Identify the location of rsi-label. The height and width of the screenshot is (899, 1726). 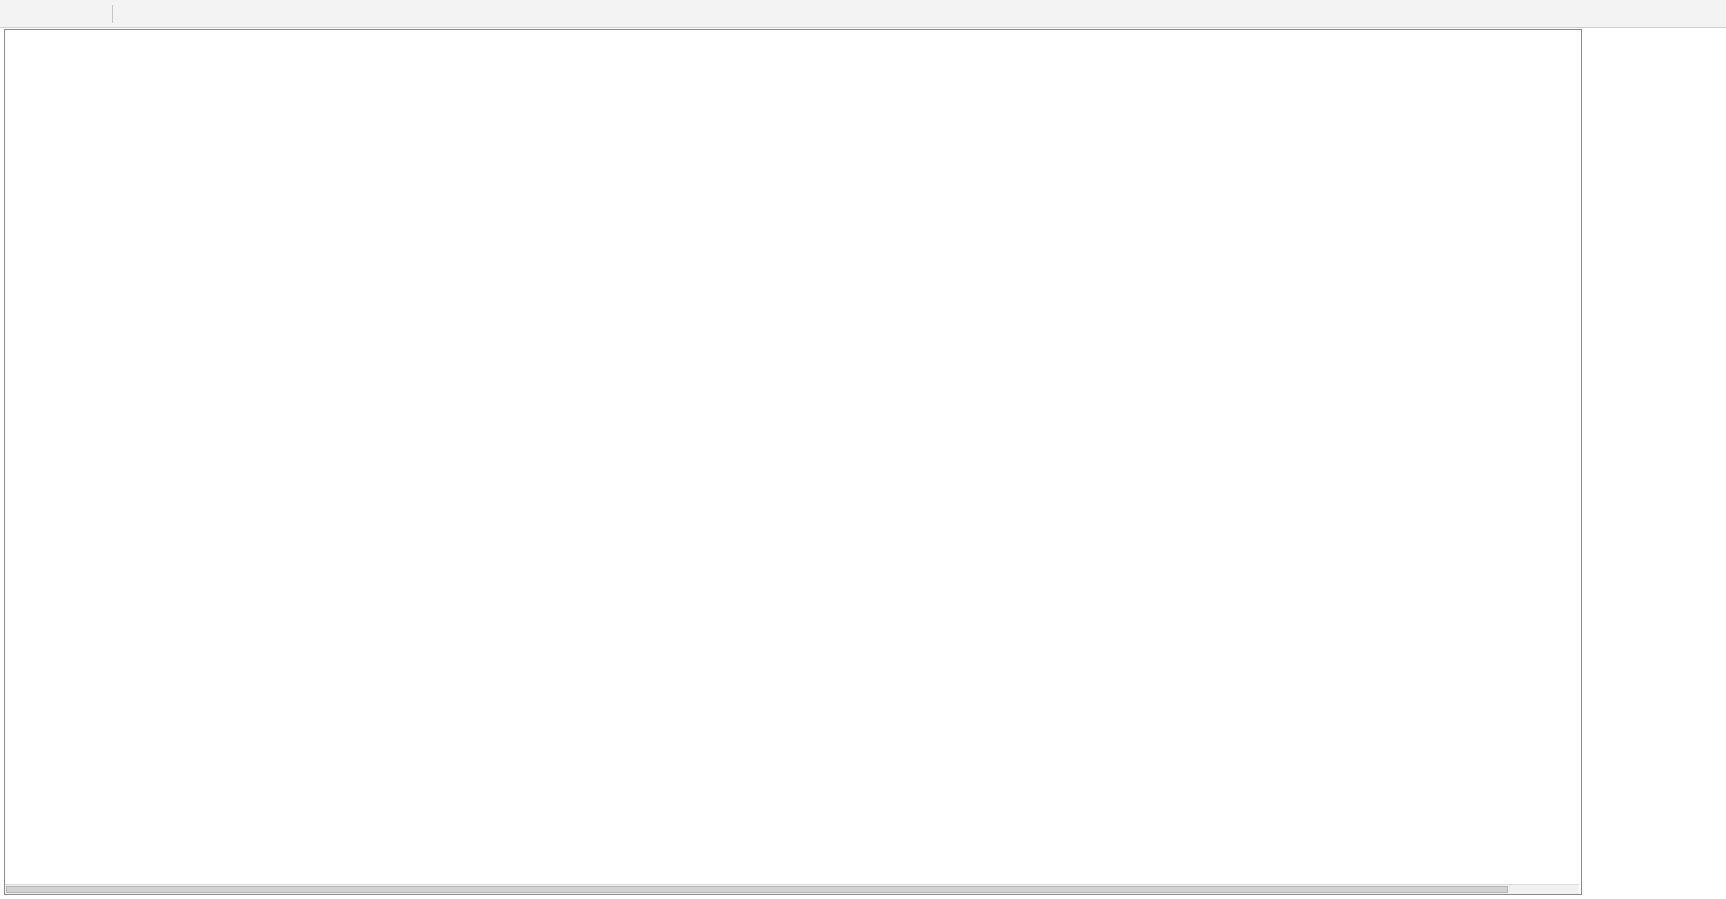
(13, 693).